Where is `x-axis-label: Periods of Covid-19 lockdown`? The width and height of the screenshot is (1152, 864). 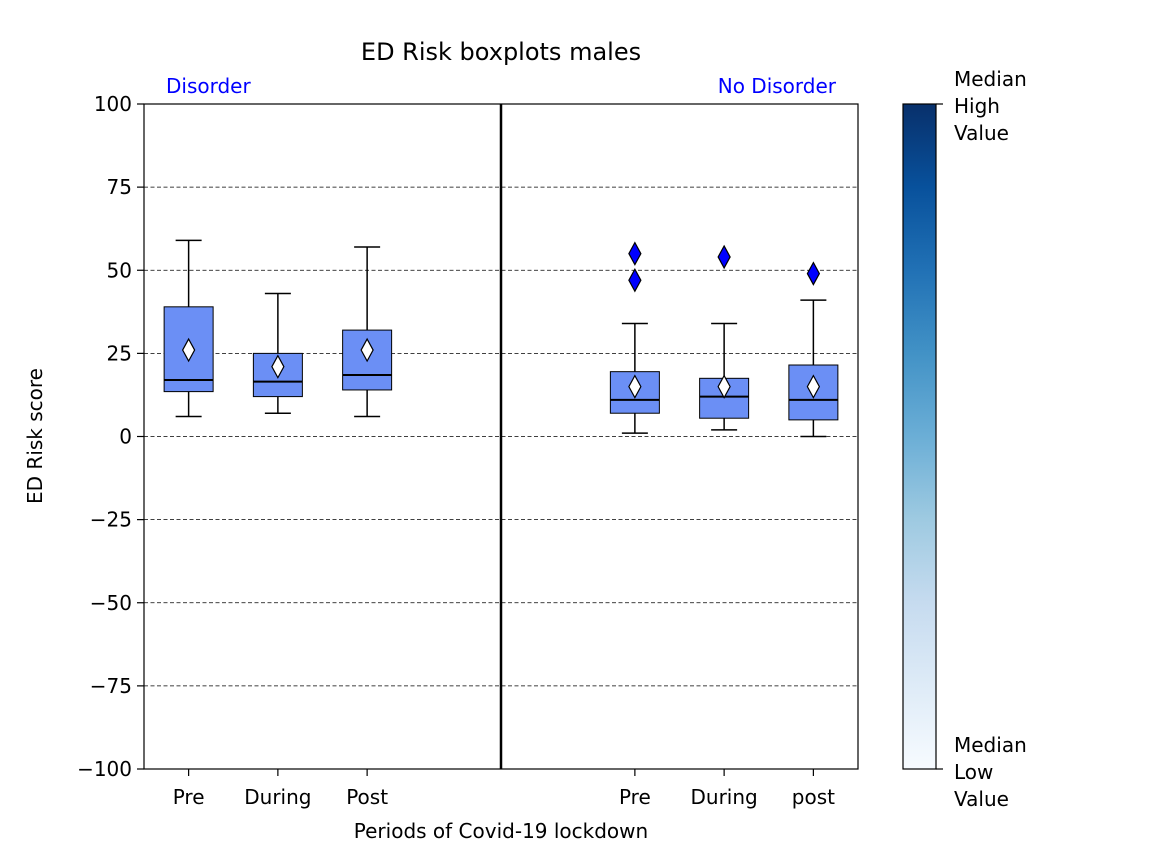
x-axis-label: Periods of Covid-19 lockdown is located at coordinates (501, 831).